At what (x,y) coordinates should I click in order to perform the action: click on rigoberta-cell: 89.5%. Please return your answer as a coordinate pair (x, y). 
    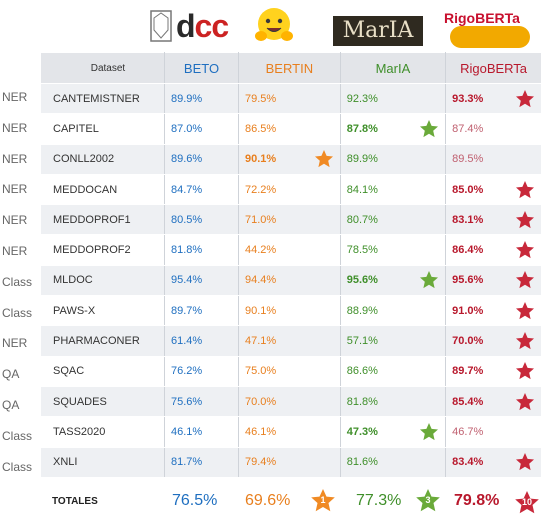
    Looking at the image, I should click on (493, 159).